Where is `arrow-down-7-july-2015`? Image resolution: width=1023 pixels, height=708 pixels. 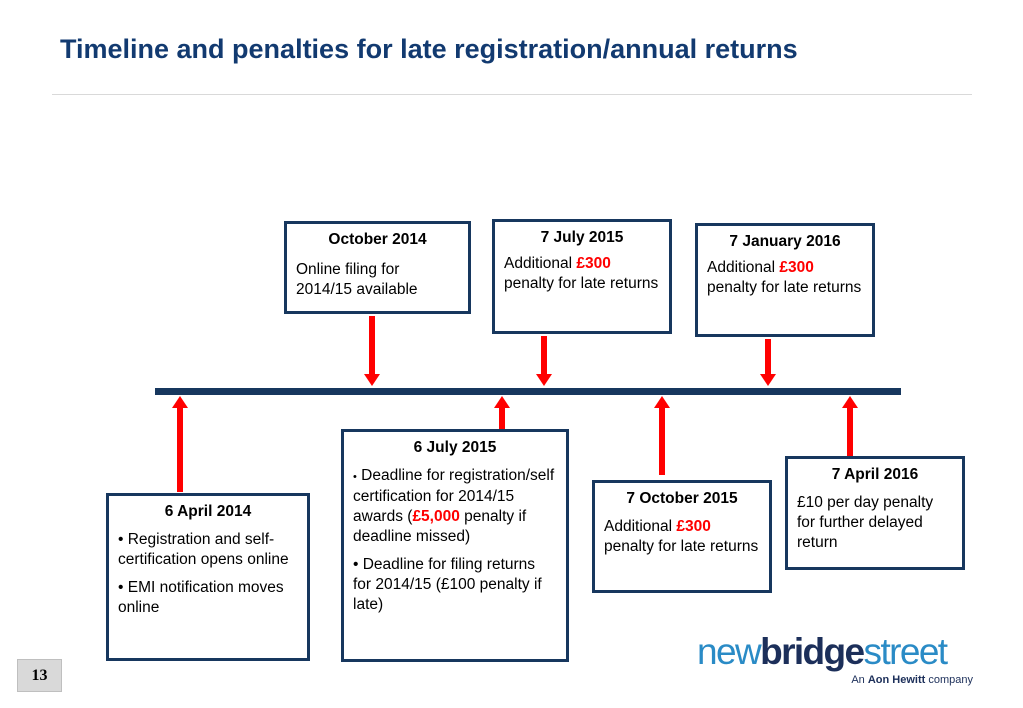
arrow-down-7-july-2015 is located at coordinates (544, 361).